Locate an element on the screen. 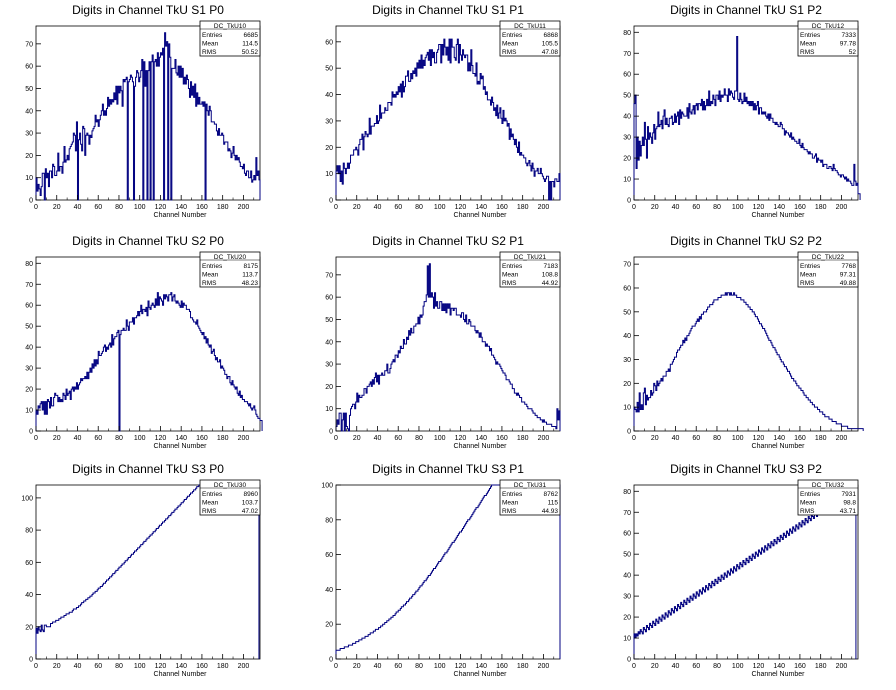 The width and height of the screenshot is (896, 690). panel-title: Digits in Channel TkU S2 P1 is located at coordinates (448, 241).